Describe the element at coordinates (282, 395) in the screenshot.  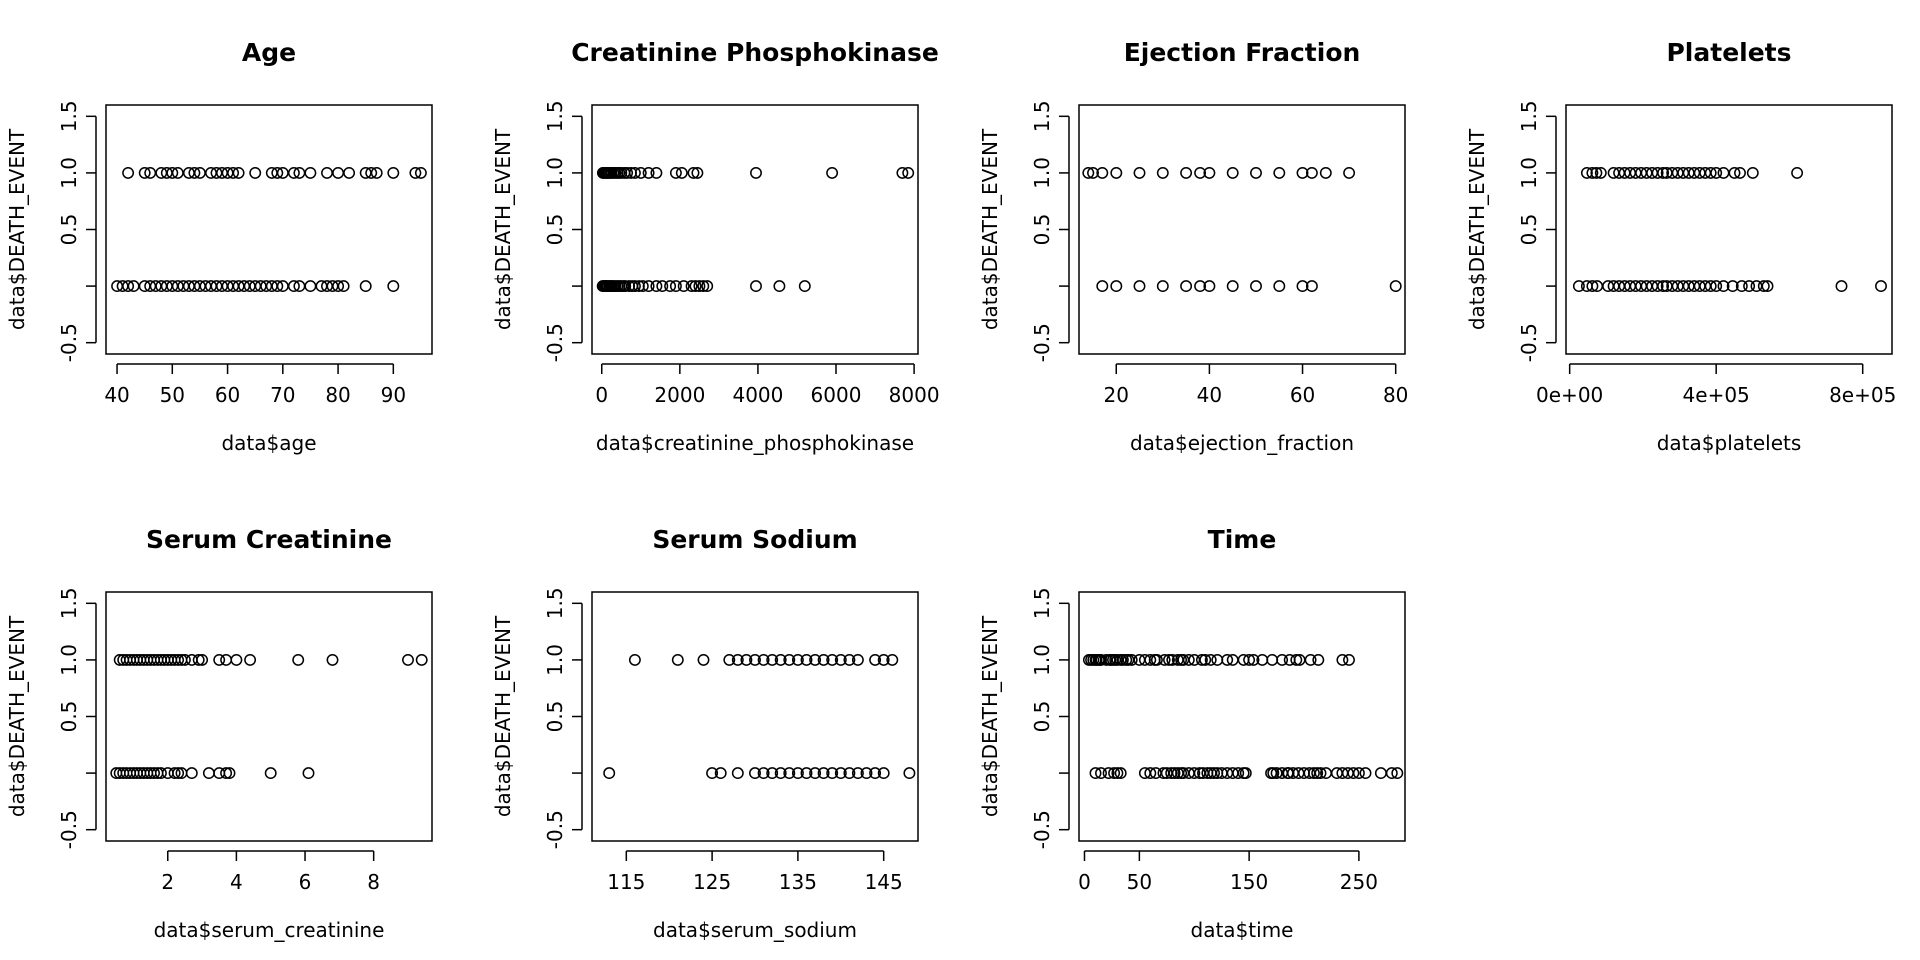
I see `x-tick-label: 70` at that location.